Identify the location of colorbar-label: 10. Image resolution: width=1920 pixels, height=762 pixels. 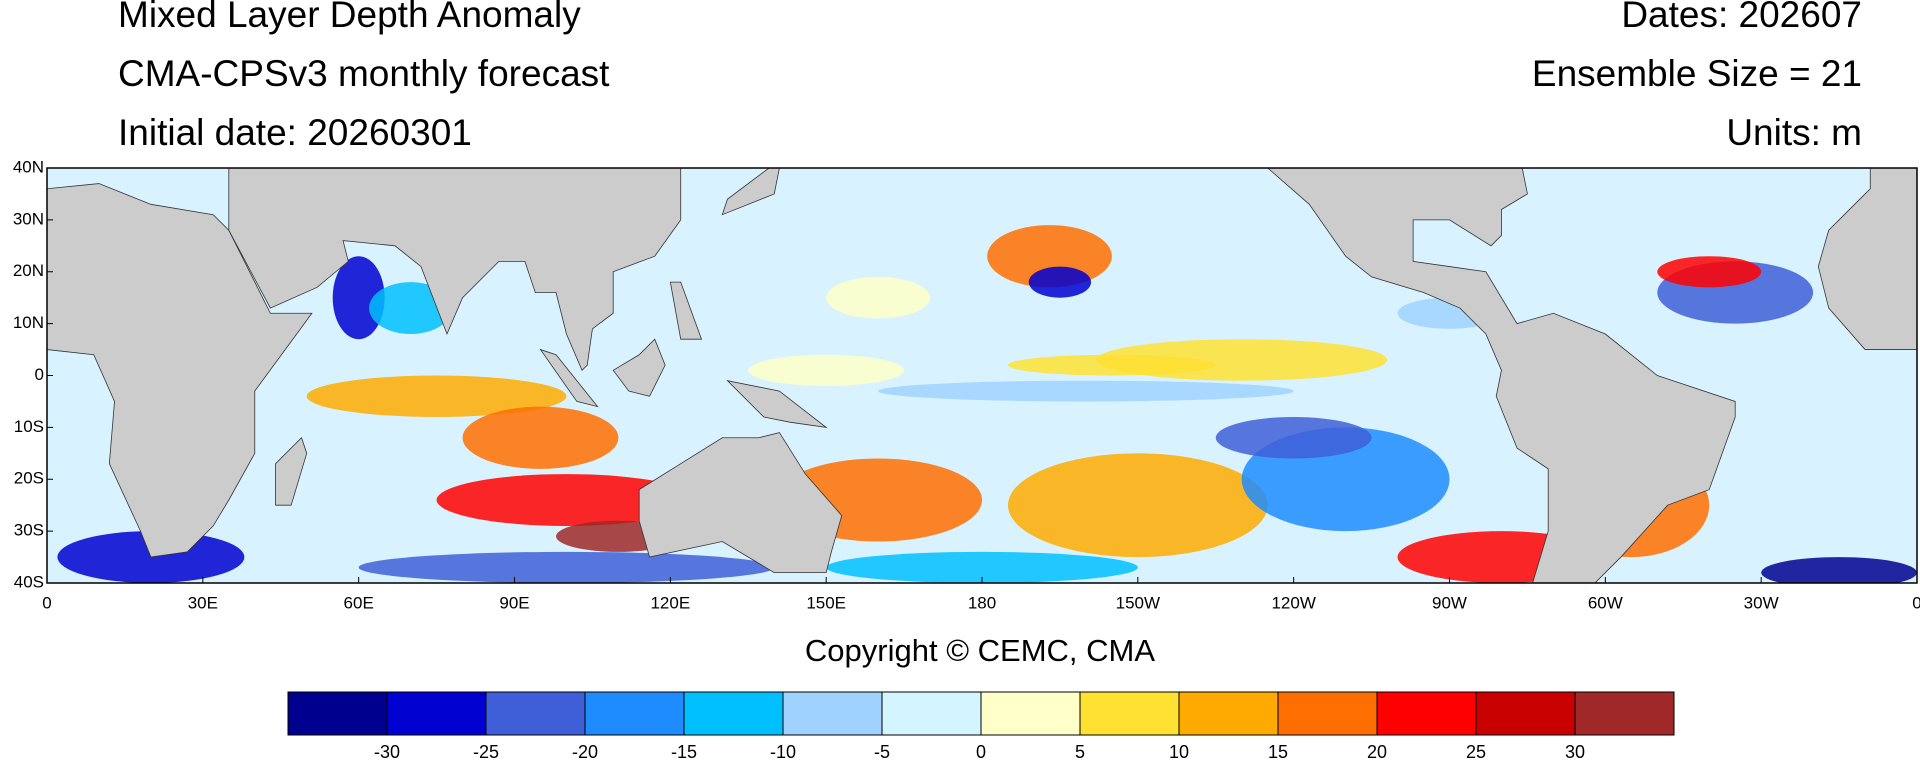
(1179, 752).